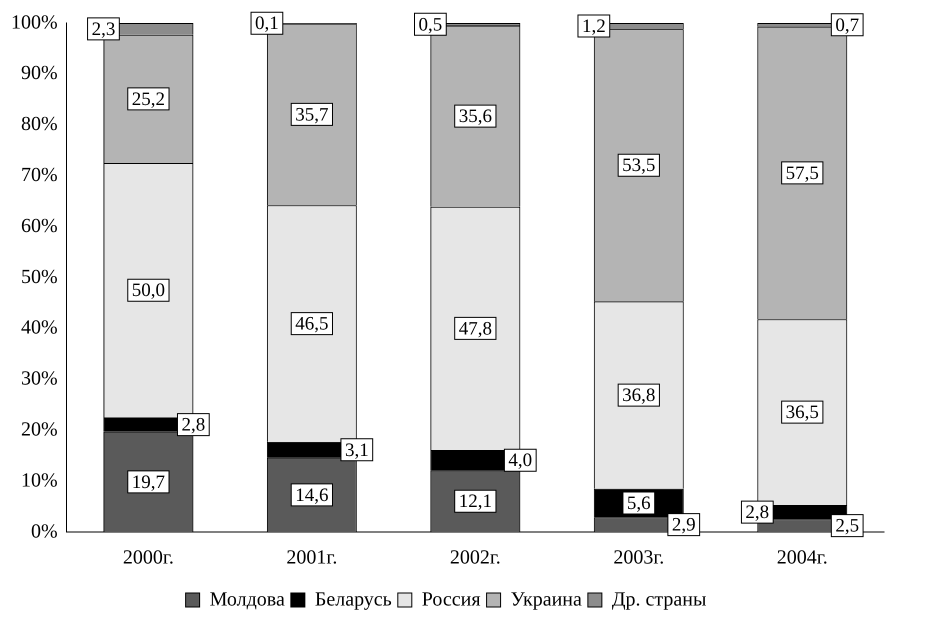  What do you see at coordinates (356, 450) in the screenshot?
I see `data-label: 3,1` at bounding box center [356, 450].